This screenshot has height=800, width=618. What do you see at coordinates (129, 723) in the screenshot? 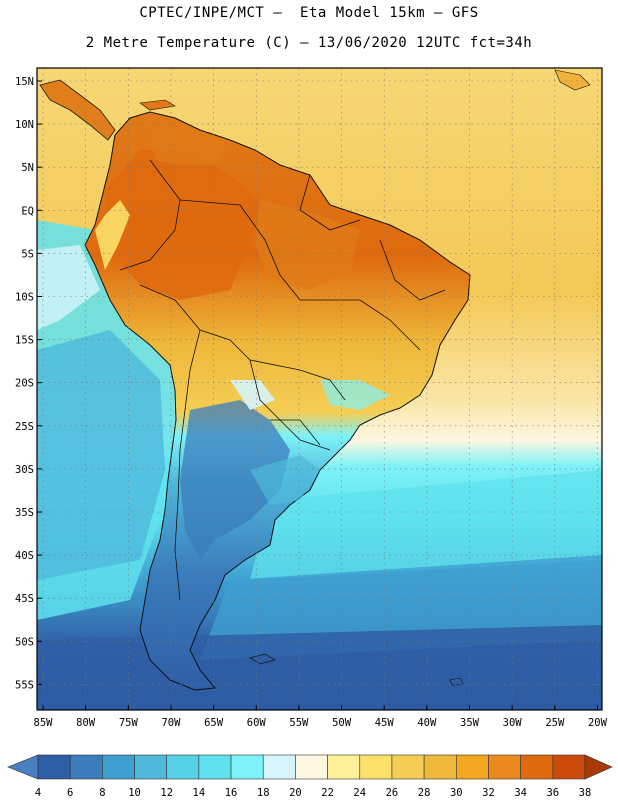
I see `longitude-label: 75W` at bounding box center [129, 723].